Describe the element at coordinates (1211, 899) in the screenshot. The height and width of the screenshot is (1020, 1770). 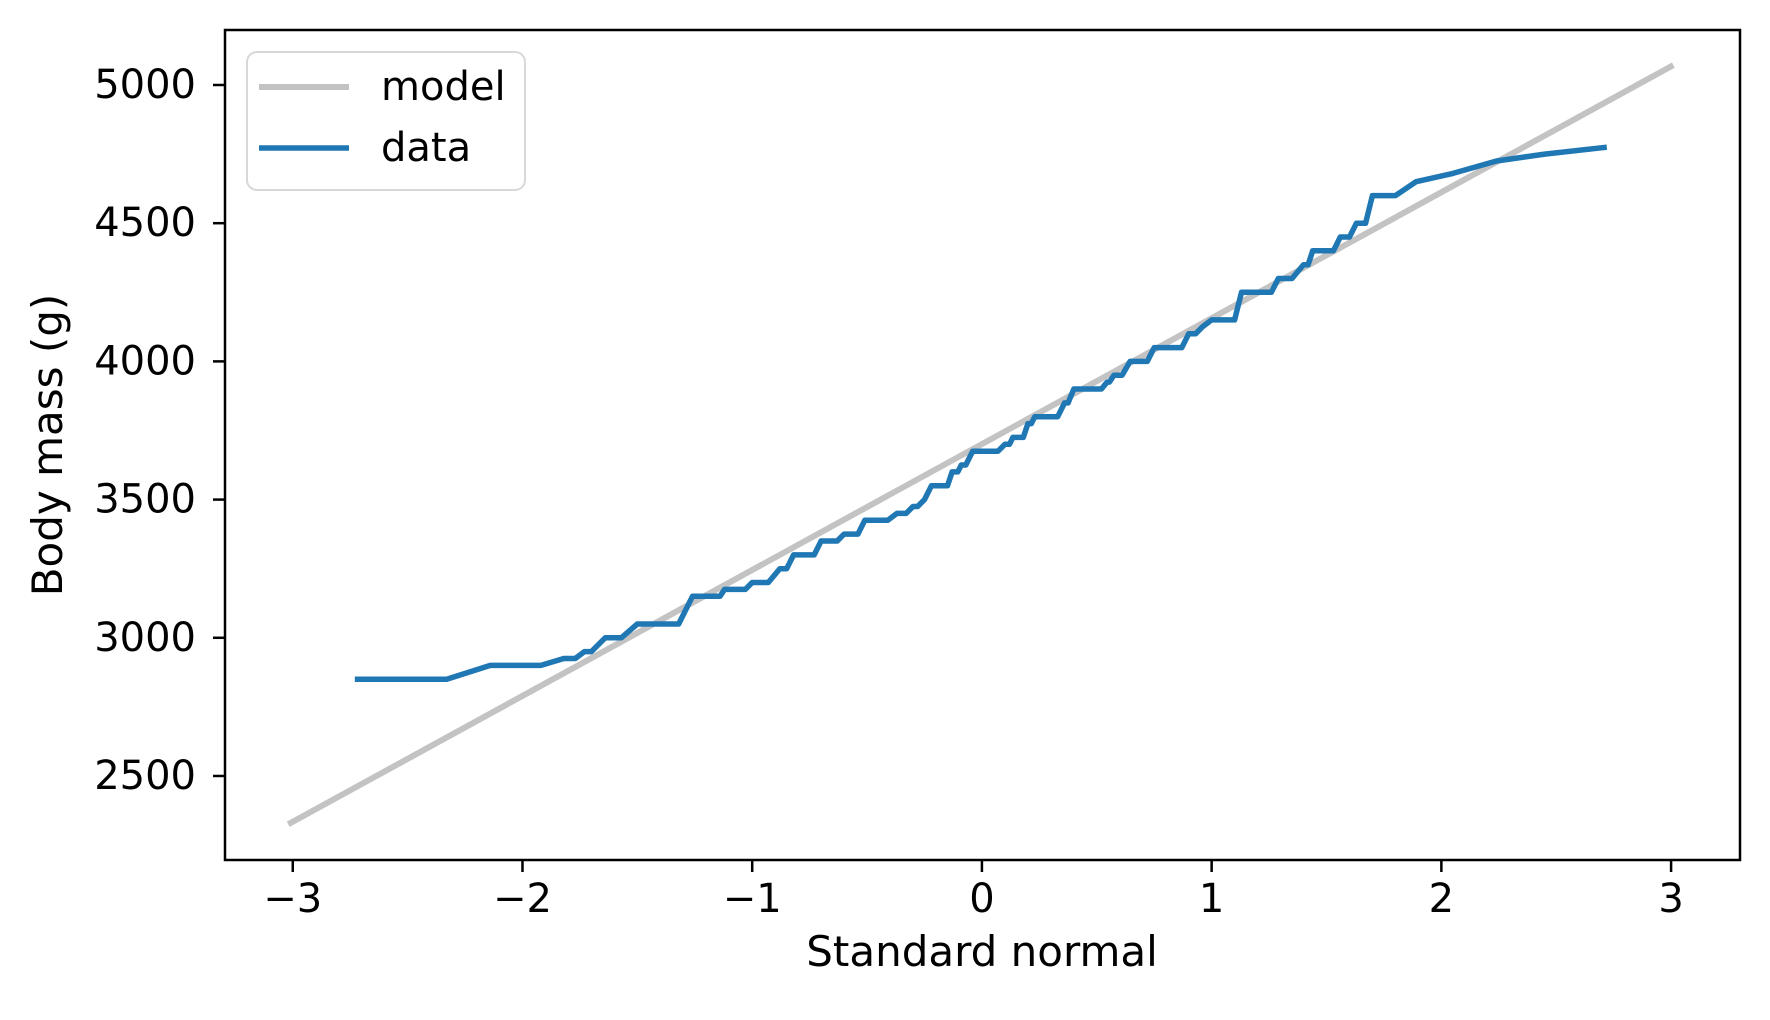
I see `x-tick-label: 1` at that location.